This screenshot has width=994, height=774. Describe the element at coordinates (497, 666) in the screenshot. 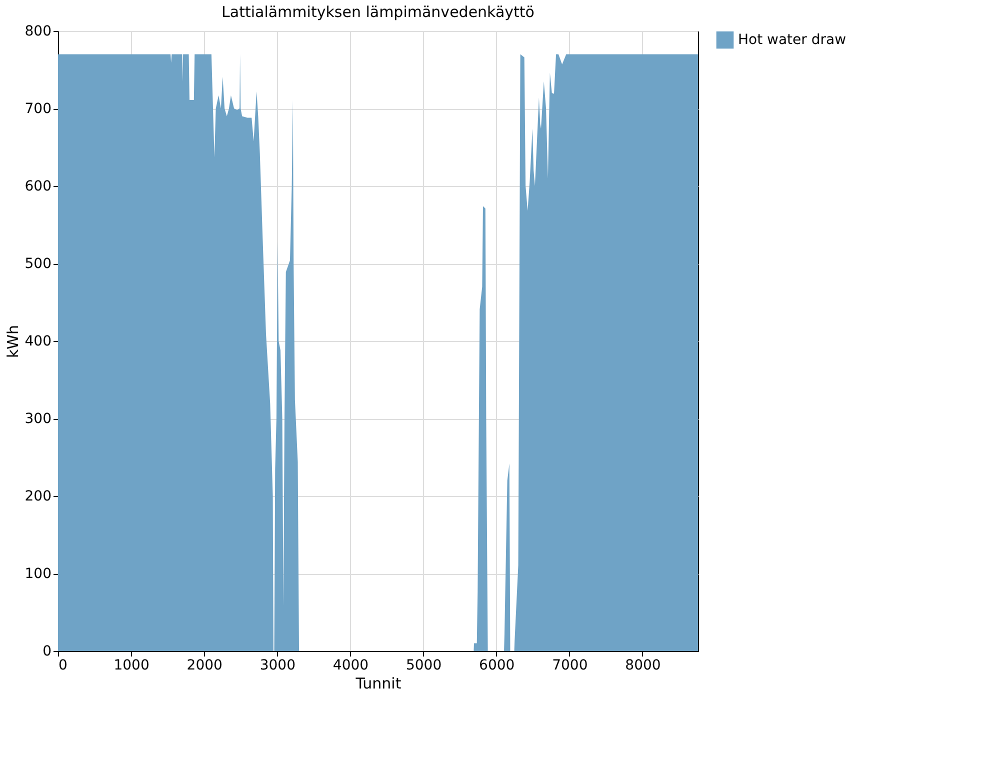

I see `x-tick-label: 6000` at that location.